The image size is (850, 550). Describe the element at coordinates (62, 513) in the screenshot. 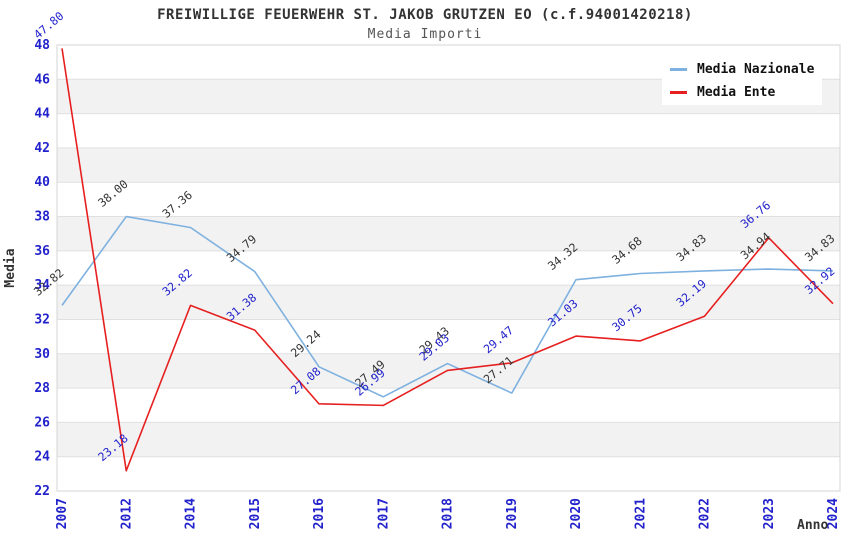

I see `x-tick-label: 2007` at that location.